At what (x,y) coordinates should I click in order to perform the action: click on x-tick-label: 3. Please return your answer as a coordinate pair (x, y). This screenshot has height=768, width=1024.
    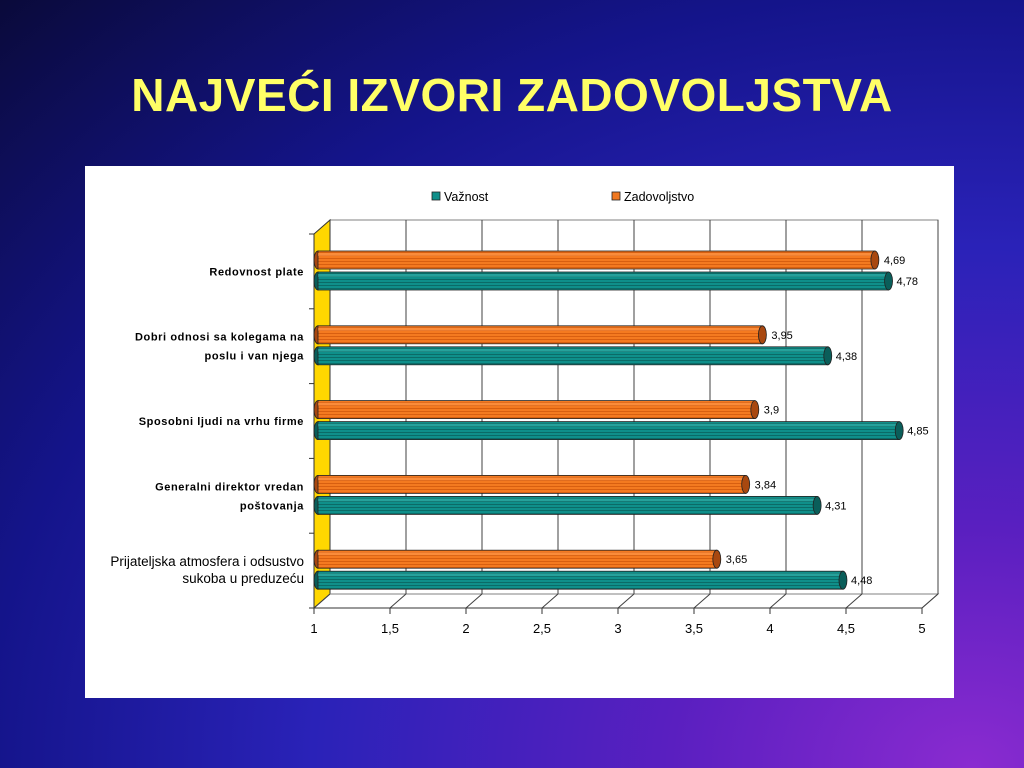
    Looking at the image, I should click on (617, 628).